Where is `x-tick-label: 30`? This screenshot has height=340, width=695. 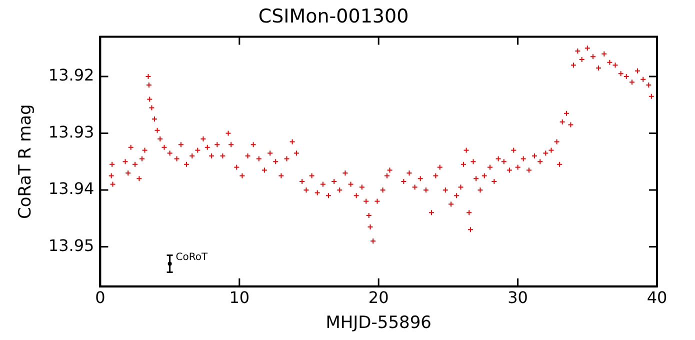
x-tick-label: 30 is located at coordinates (518, 298).